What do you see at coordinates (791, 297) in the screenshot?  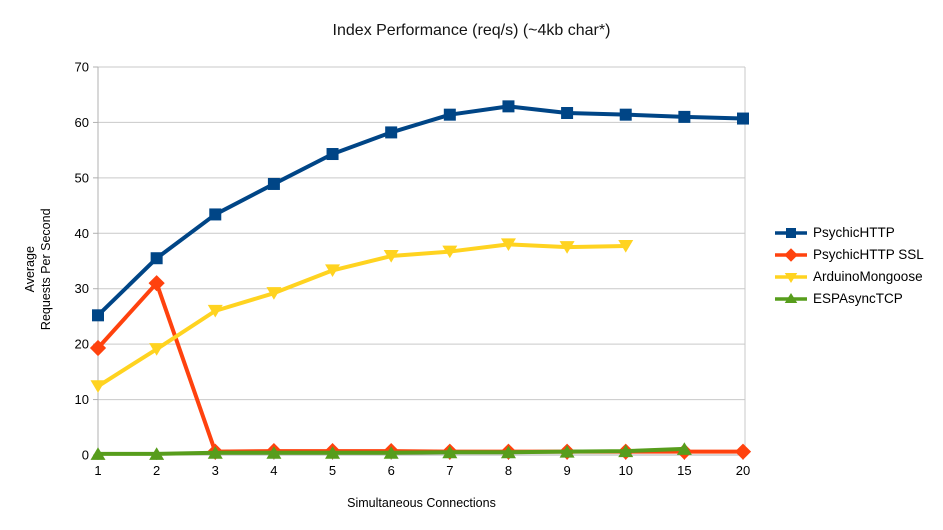 I see `triangle-up-legend-marker-icon` at bounding box center [791, 297].